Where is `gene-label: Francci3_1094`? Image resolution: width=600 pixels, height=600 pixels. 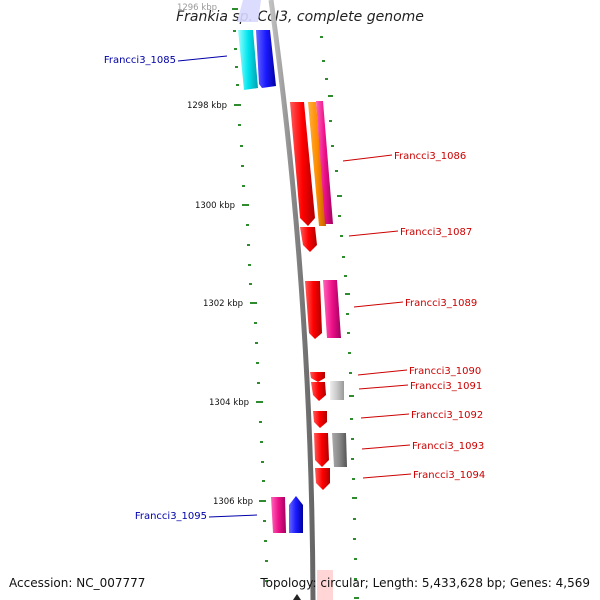 gene-label: Francci3_1094 is located at coordinates (449, 475).